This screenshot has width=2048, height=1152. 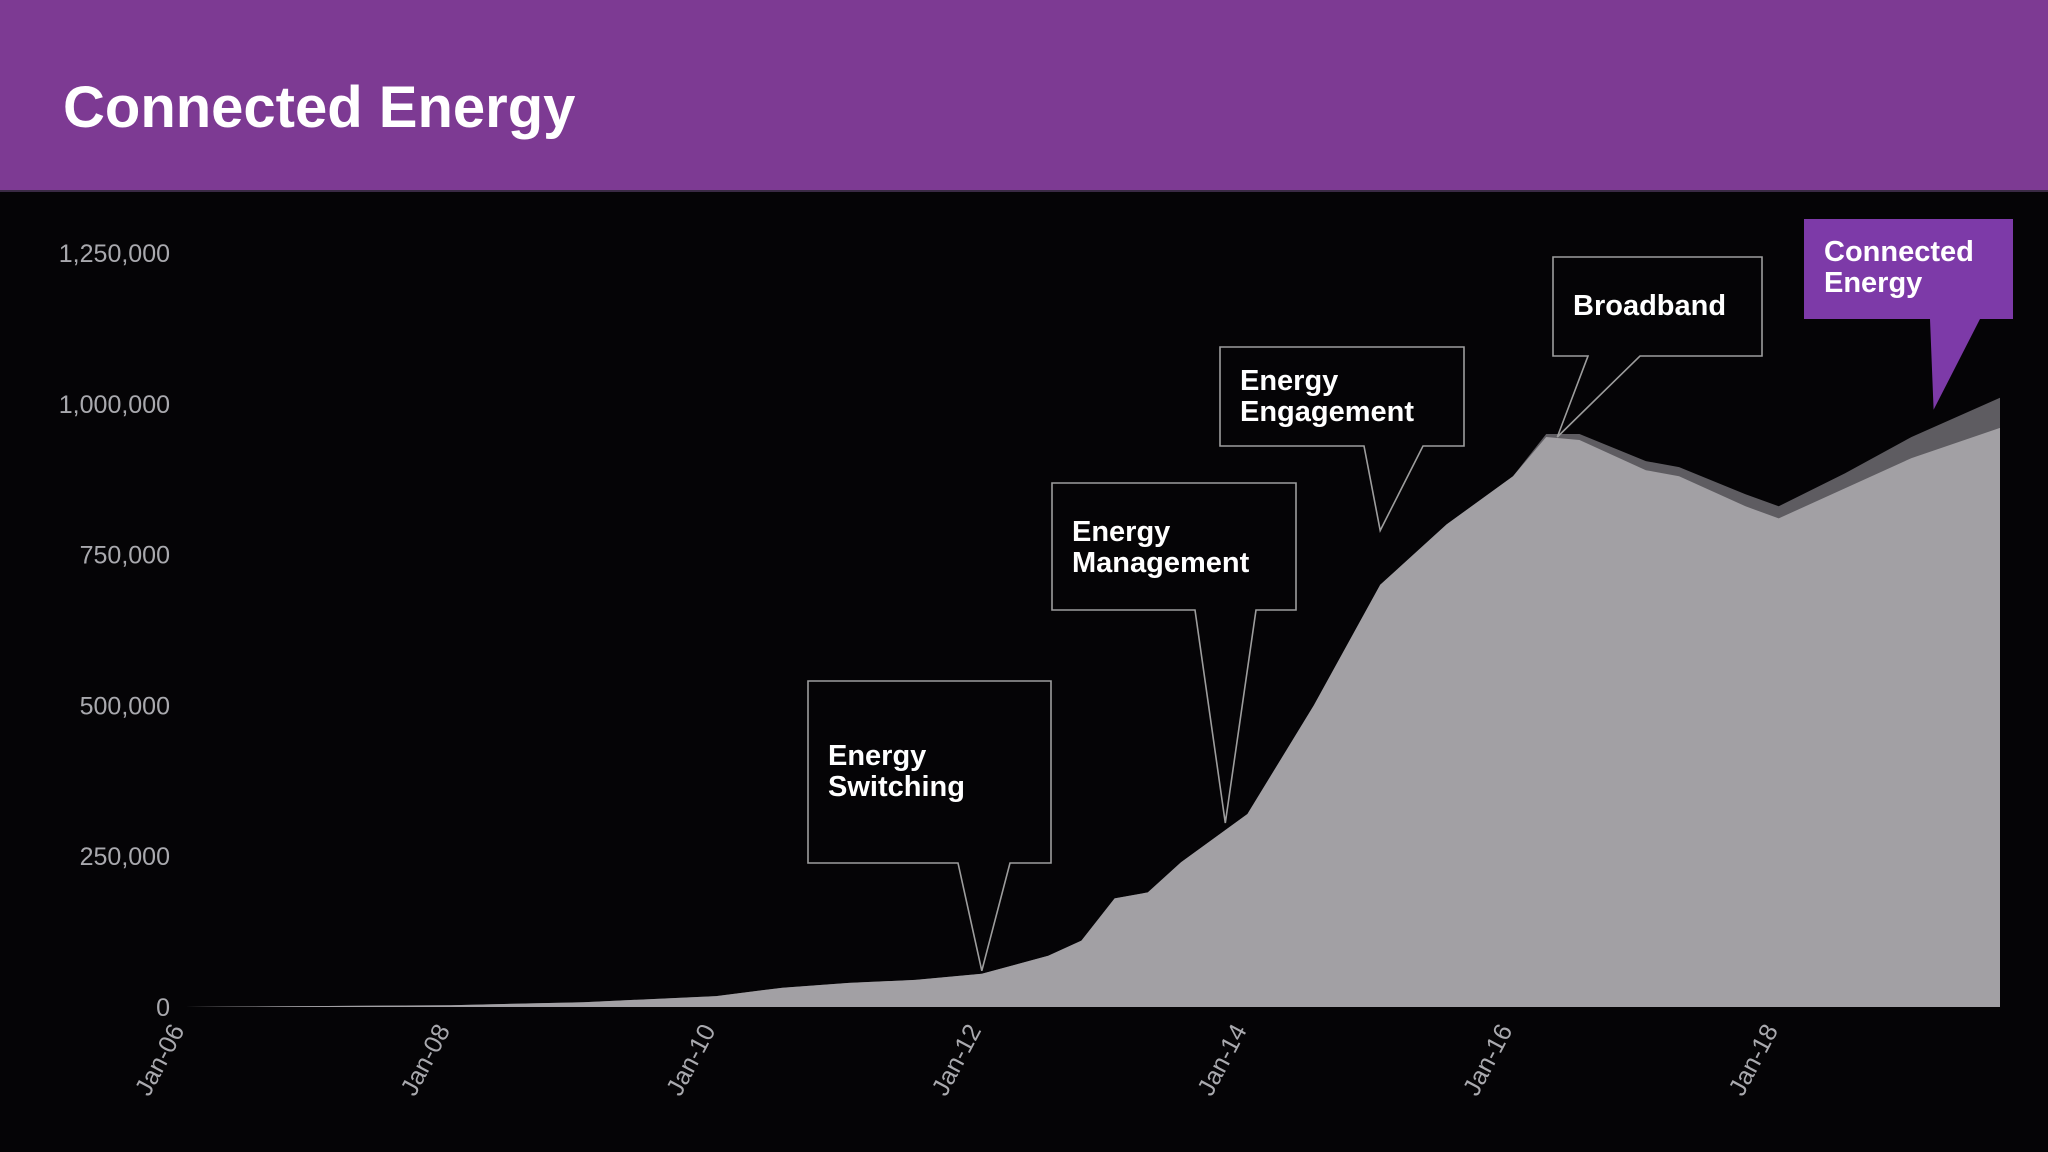 What do you see at coordinates (691, 1060) in the screenshot?
I see `x-tick-label: Jan-10` at bounding box center [691, 1060].